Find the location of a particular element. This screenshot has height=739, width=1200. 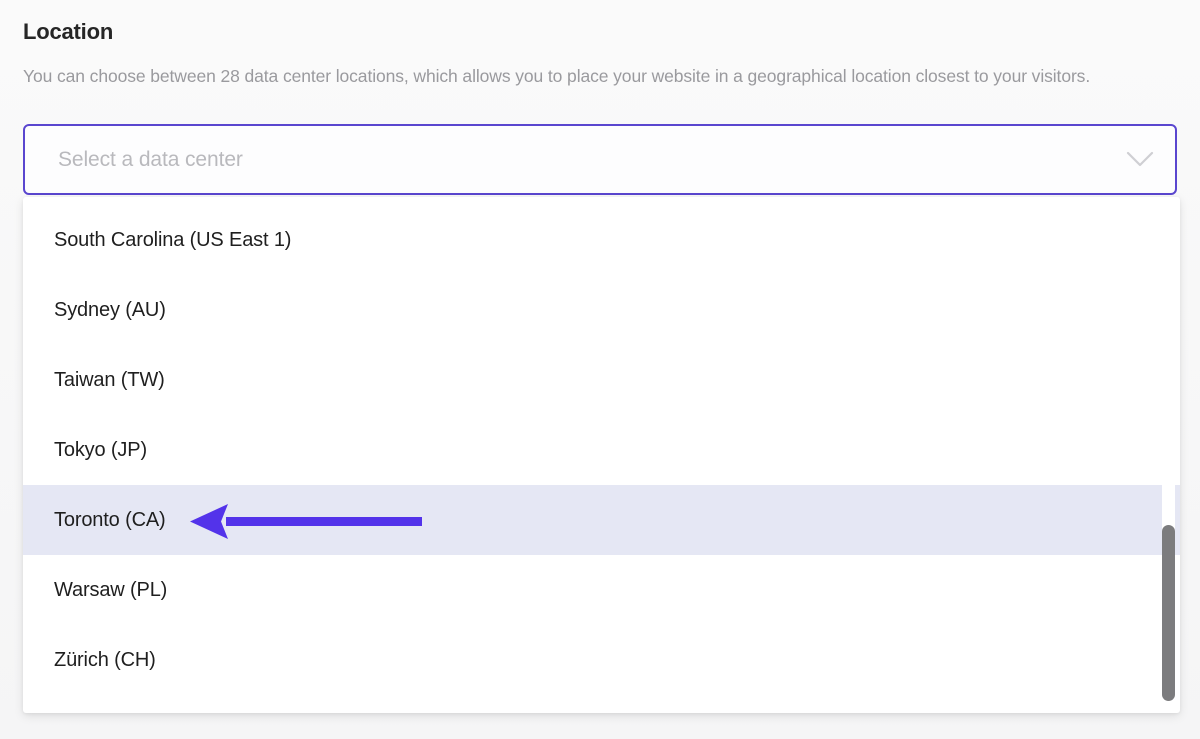

data-center-select-placeholder: Select a data center is located at coordinates (150, 159).